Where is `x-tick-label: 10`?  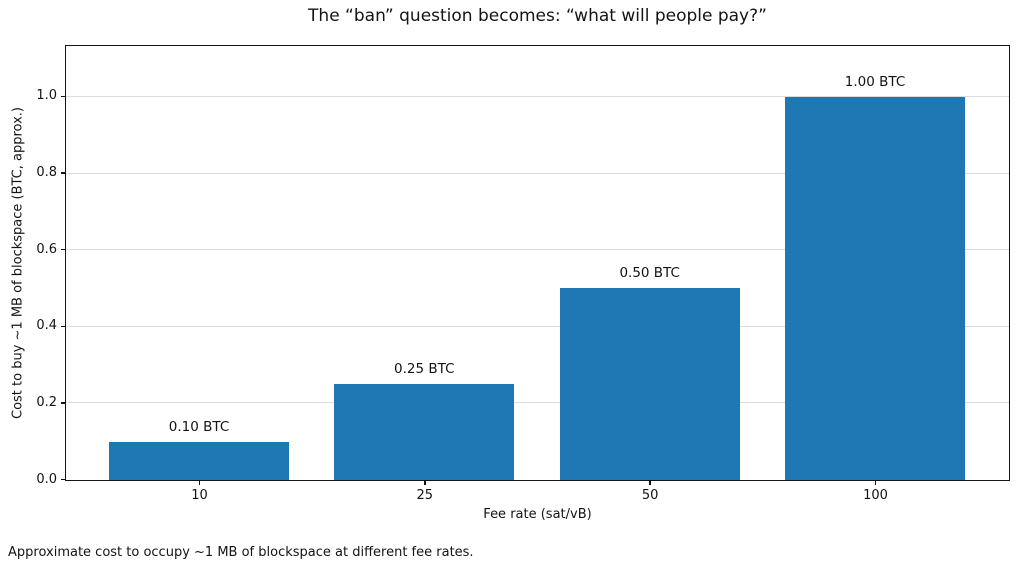
x-tick-label: 10 is located at coordinates (199, 495).